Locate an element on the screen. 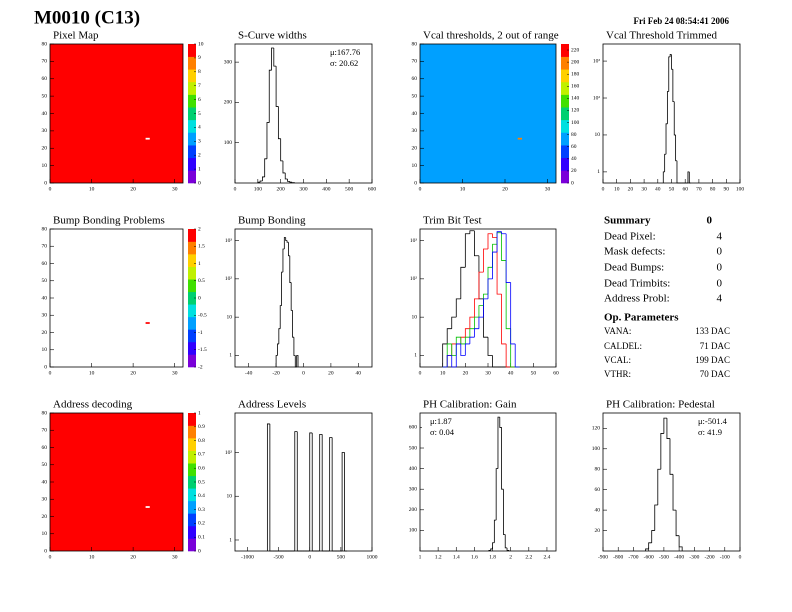 Image resolution: width=792 pixels, height=612 pixels. z-tick-label: 0.1 is located at coordinates (201, 537).